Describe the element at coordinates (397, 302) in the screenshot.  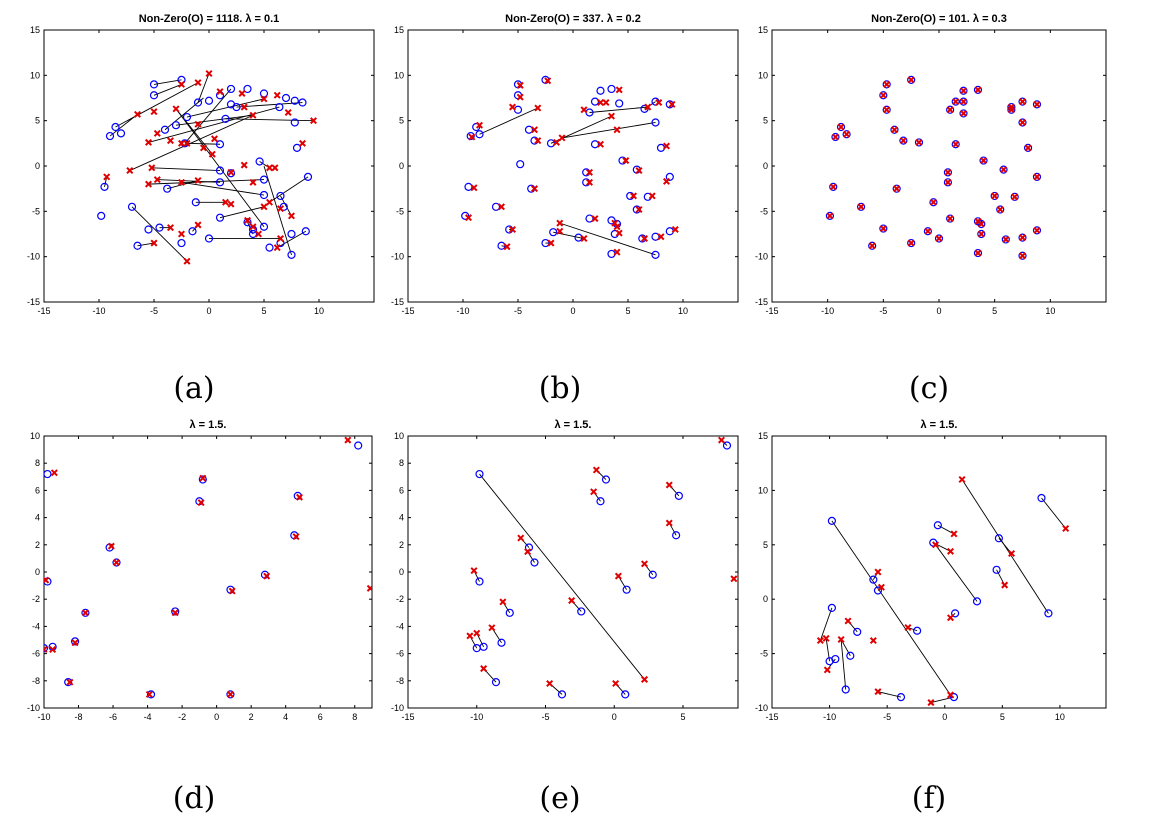
I see `y-tick-label: -15` at that location.